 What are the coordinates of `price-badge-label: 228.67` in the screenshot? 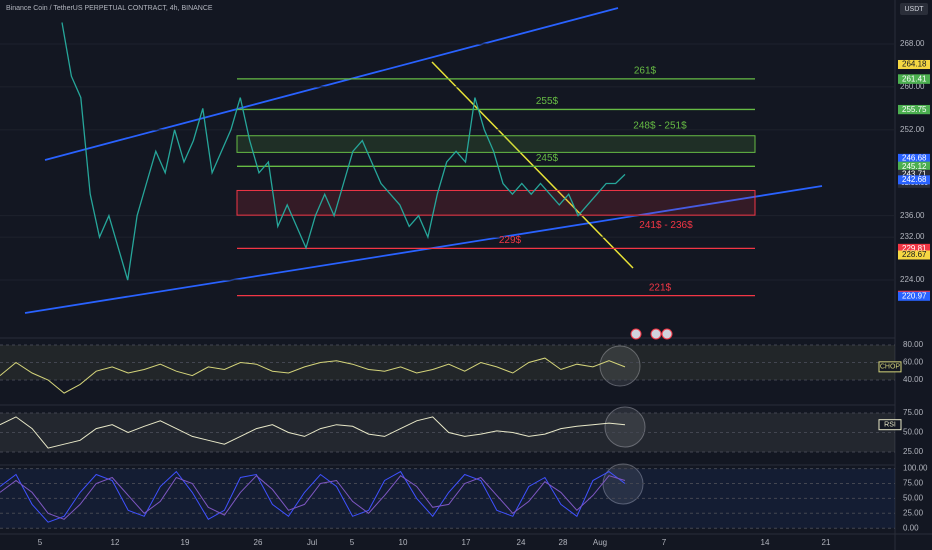 It's located at (914, 254).